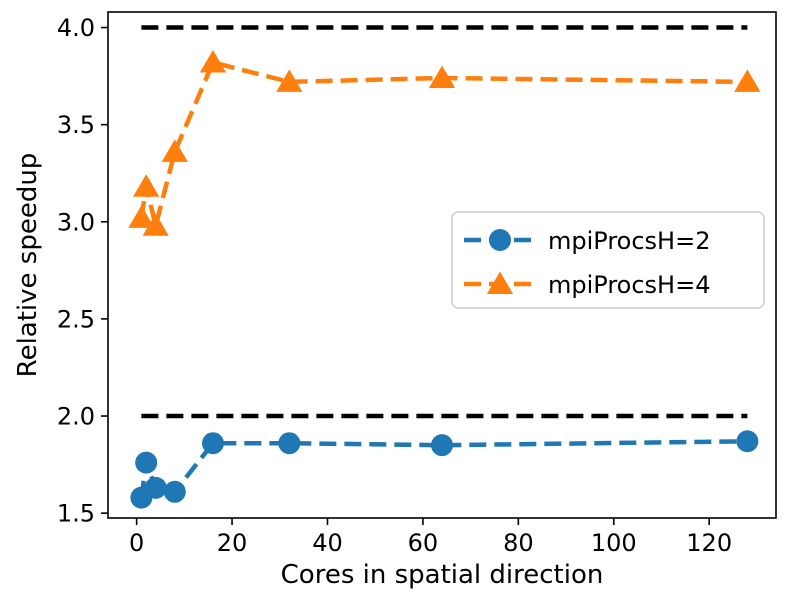  What do you see at coordinates (82, 271) in the screenshot?
I see `y-axis: 1.5 2.0 2.5 3.0 3.5 4.0` at bounding box center [82, 271].